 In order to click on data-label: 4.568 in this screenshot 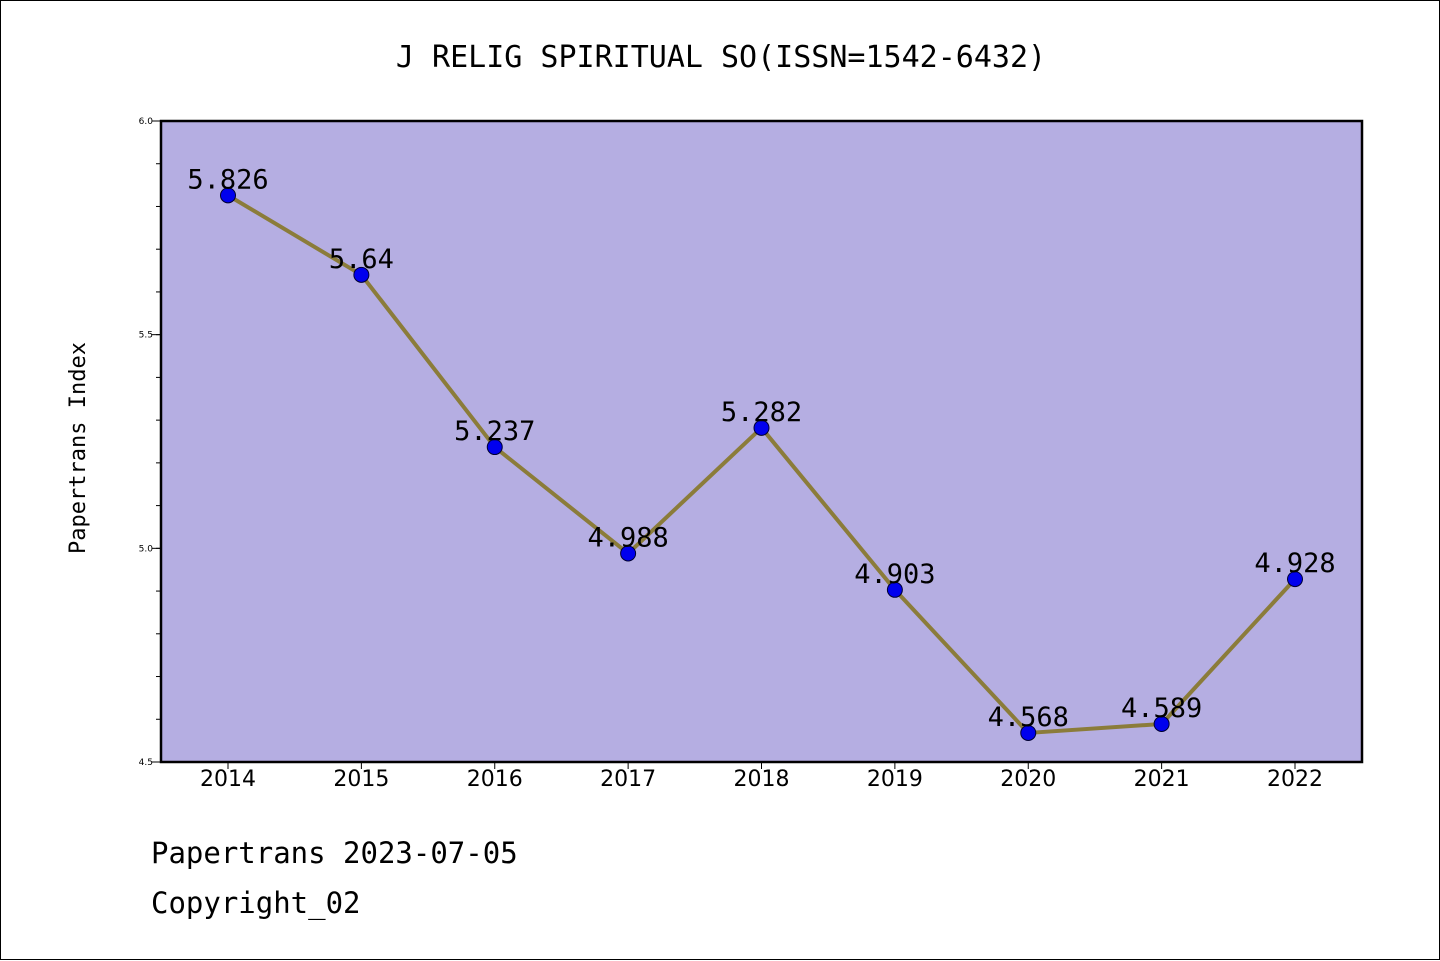, I will do `click(1028, 717)`.